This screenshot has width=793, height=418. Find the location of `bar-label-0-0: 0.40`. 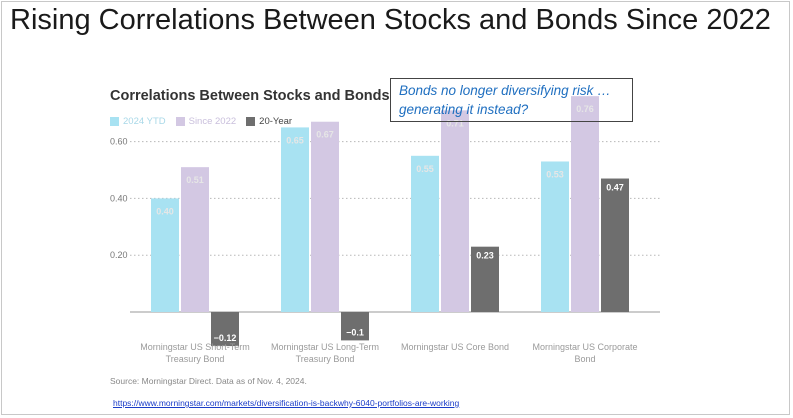

bar-label-0-0: 0.40 is located at coordinates (165, 211).